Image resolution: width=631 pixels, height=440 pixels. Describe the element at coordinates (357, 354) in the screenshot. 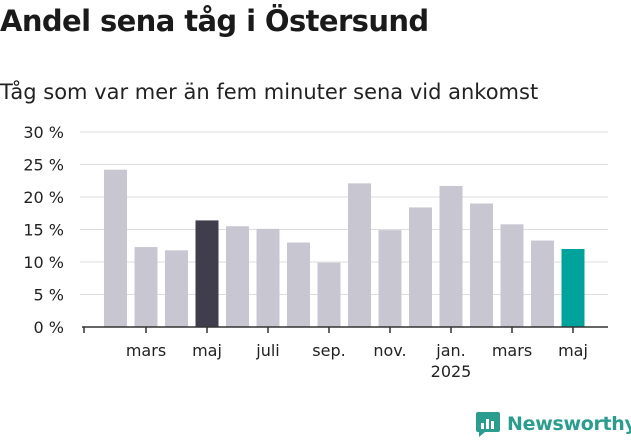

I see `x-axis-ticks: mars maj juli sep. nov. jan. 2025 mars maj` at that location.